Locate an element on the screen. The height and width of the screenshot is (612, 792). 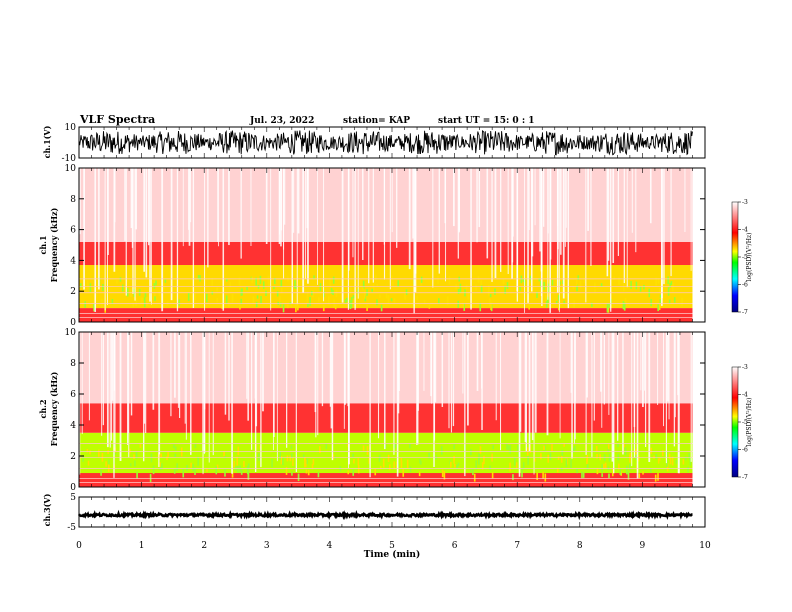
ch2-ylabel-channel: ch.2 is located at coordinates (43, 408).